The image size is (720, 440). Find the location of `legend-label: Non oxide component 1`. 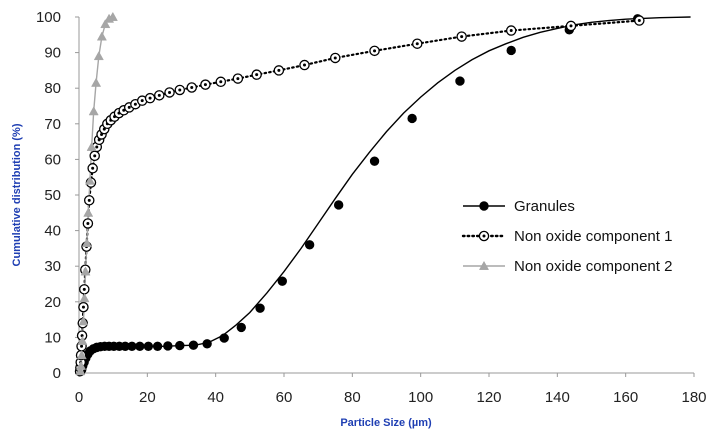

legend-label: Non oxide component 1 is located at coordinates (593, 236).